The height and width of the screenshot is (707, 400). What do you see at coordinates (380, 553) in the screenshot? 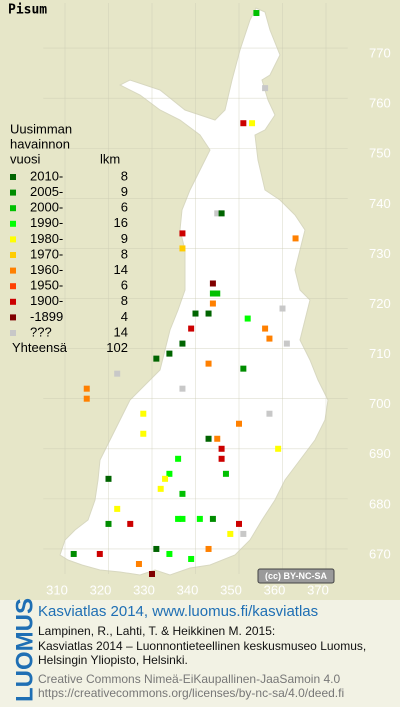
I see `y-tick-label: 670` at bounding box center [380, 553].